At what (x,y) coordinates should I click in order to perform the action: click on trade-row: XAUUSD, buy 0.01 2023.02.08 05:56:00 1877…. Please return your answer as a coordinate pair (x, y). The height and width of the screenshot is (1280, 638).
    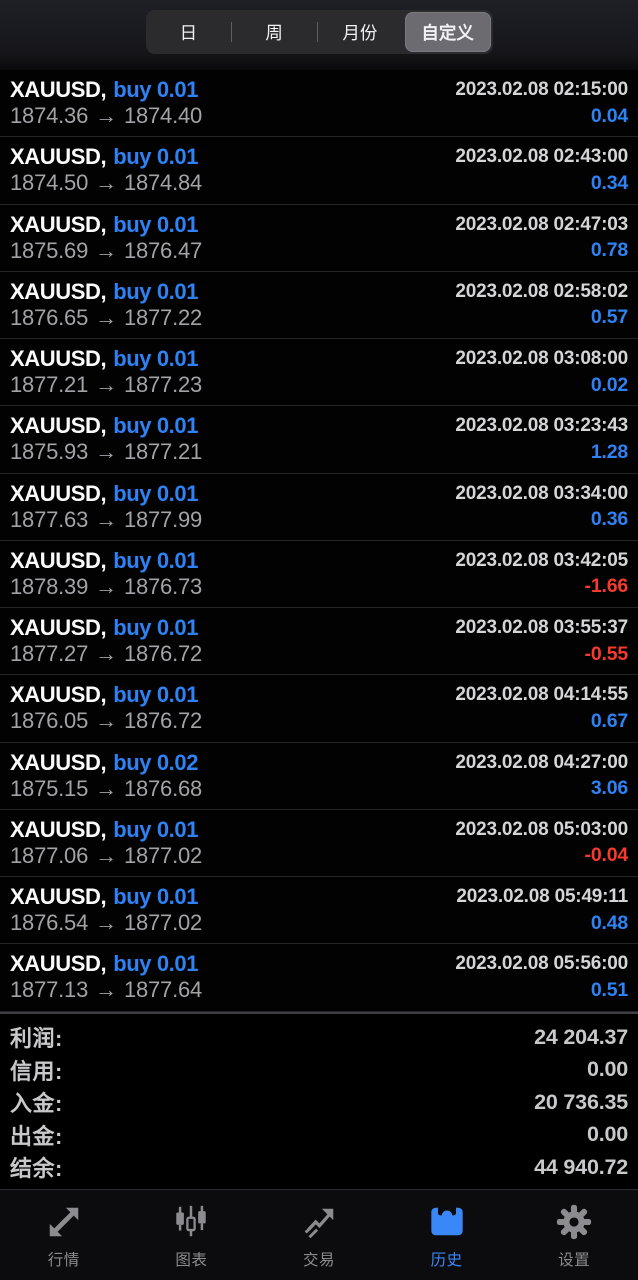
    Looking at the image, I should click on (319, 978).